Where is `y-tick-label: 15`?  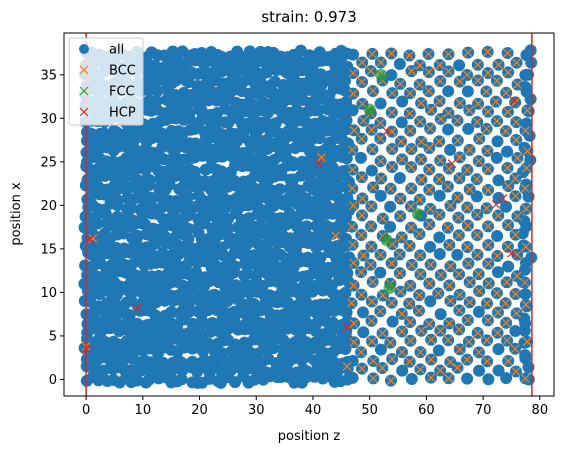 y-tick-label: 15 is located at coordinates (48, 249).